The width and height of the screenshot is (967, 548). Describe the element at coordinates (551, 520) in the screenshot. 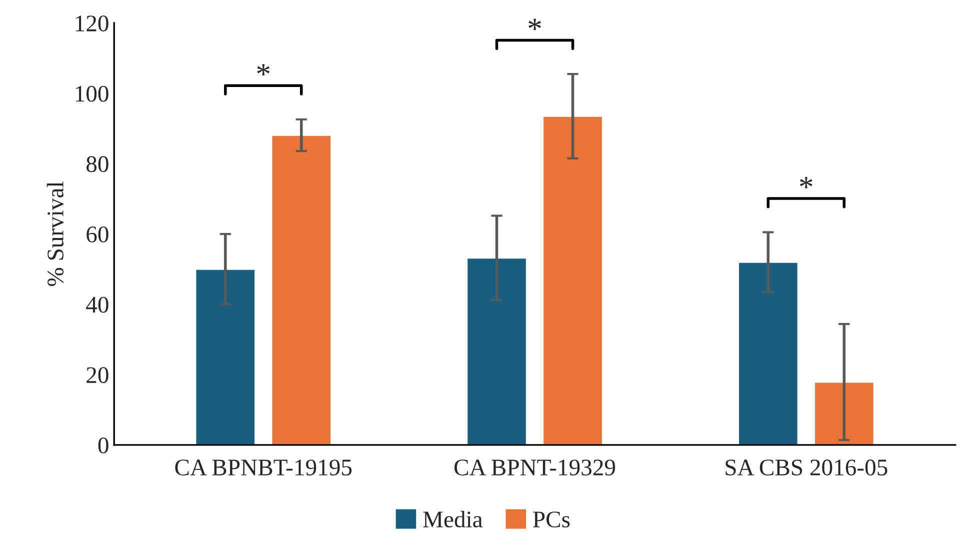

I see `legend-label: PCs` at that location.